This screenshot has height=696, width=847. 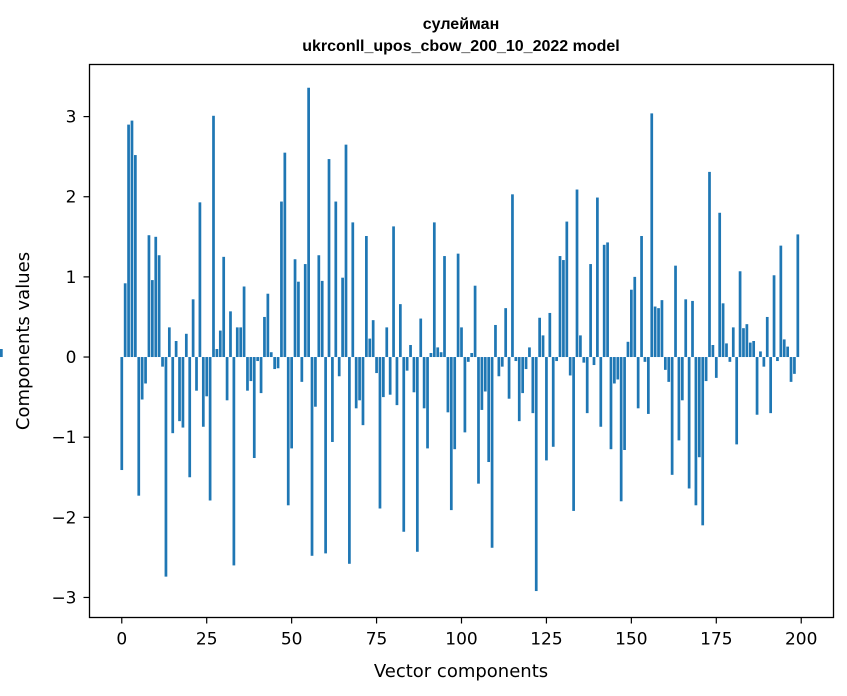 I want to click on y-tick-label-1: 1, so click(x=71, y=278).